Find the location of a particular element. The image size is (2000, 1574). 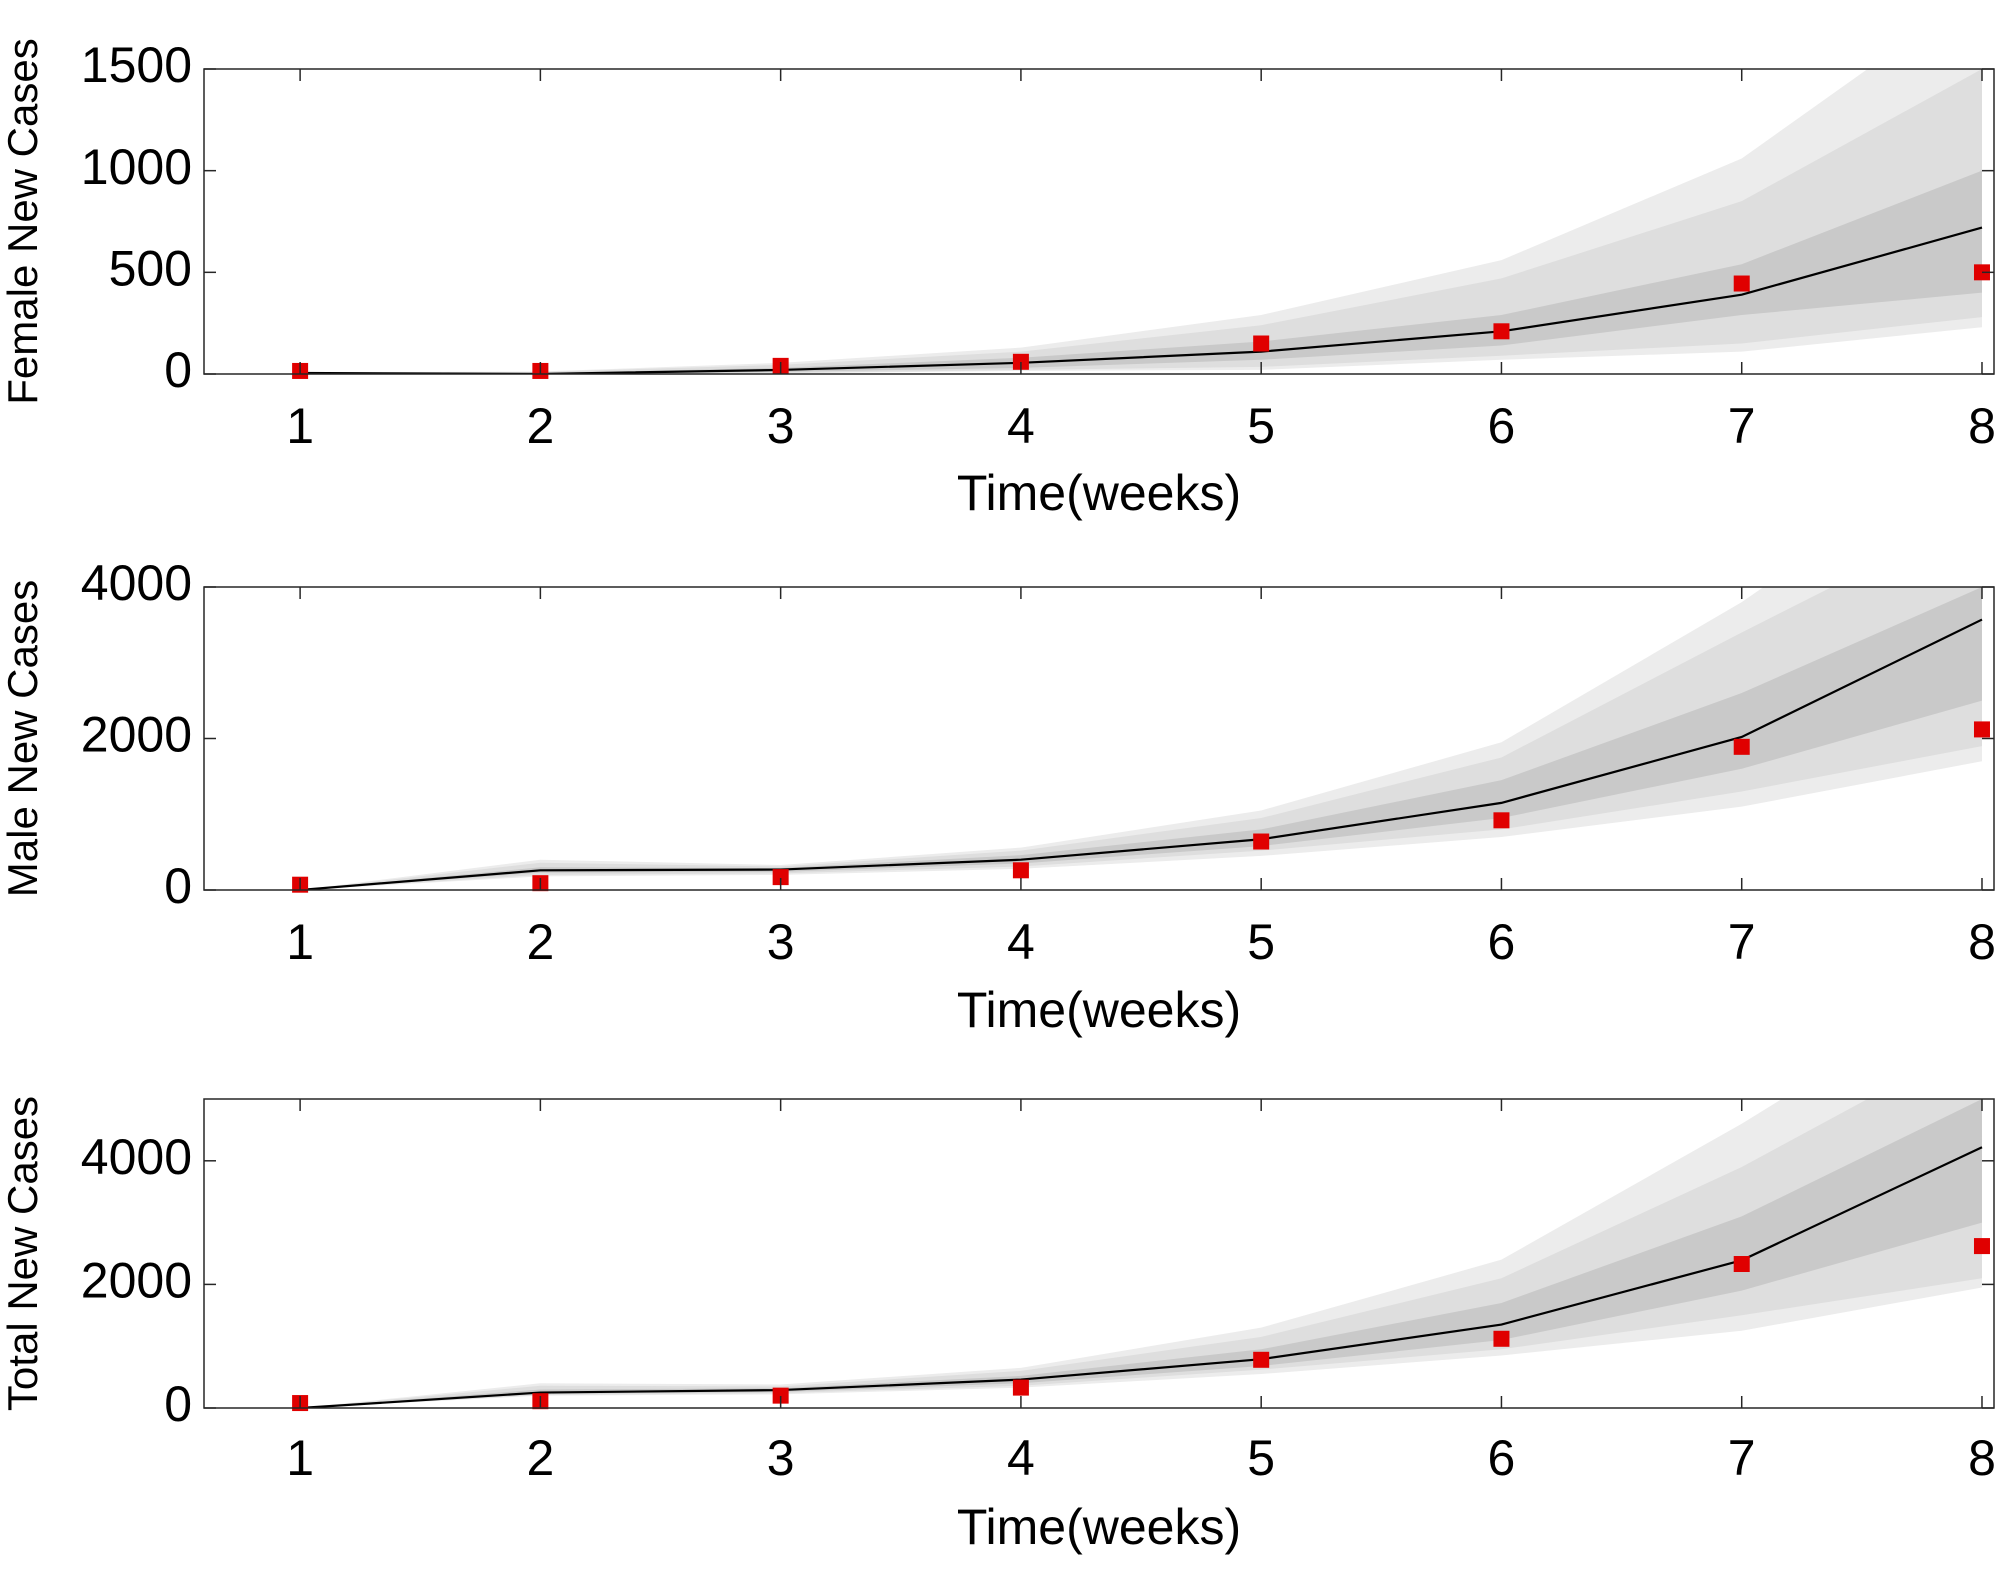

y-tick-label: 1500 is located at coordinates (136, 65).